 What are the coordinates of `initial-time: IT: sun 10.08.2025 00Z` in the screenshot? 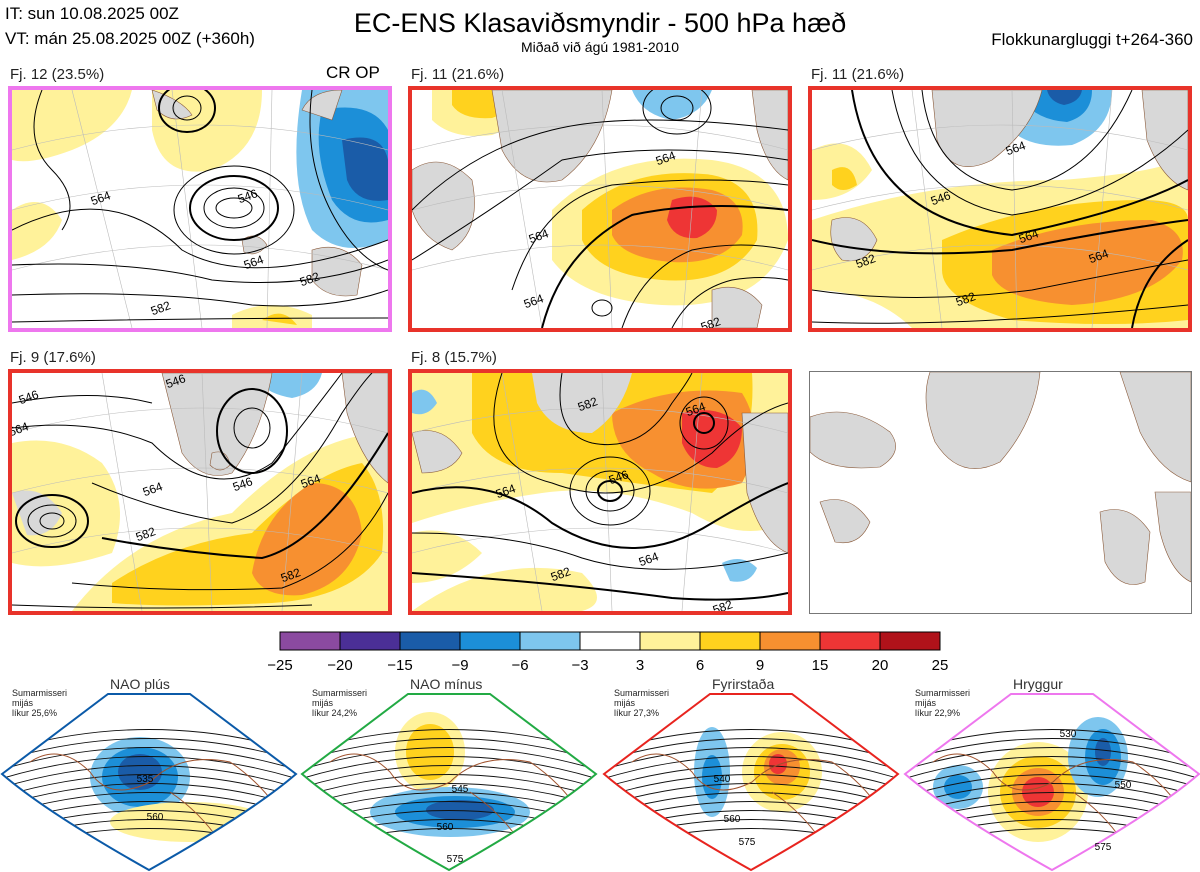 It's located at (92, 13).